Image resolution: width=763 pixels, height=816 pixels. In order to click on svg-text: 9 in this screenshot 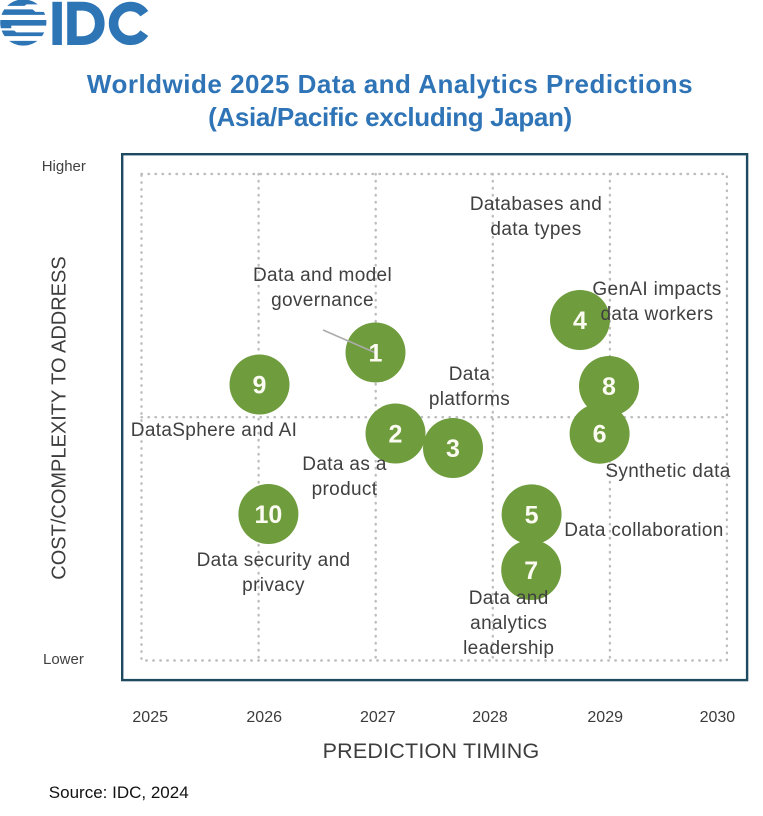, I will do `click(260, 386)`.